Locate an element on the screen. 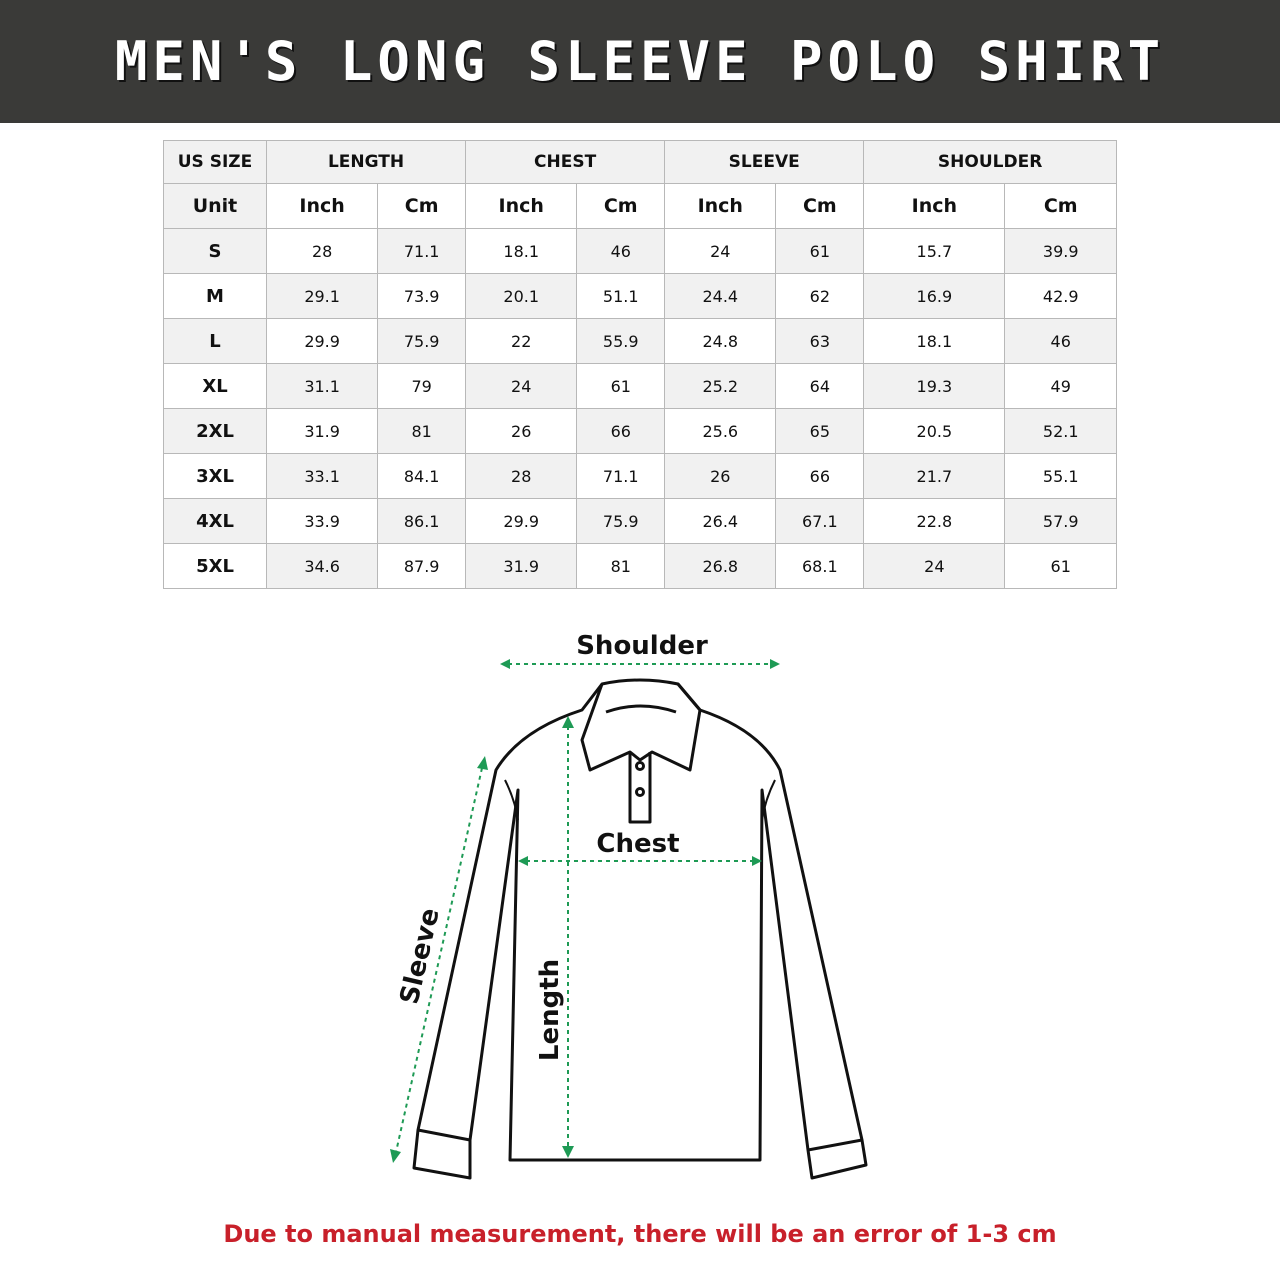  value-cell: 73.9 is located at coordinates (422, 296).